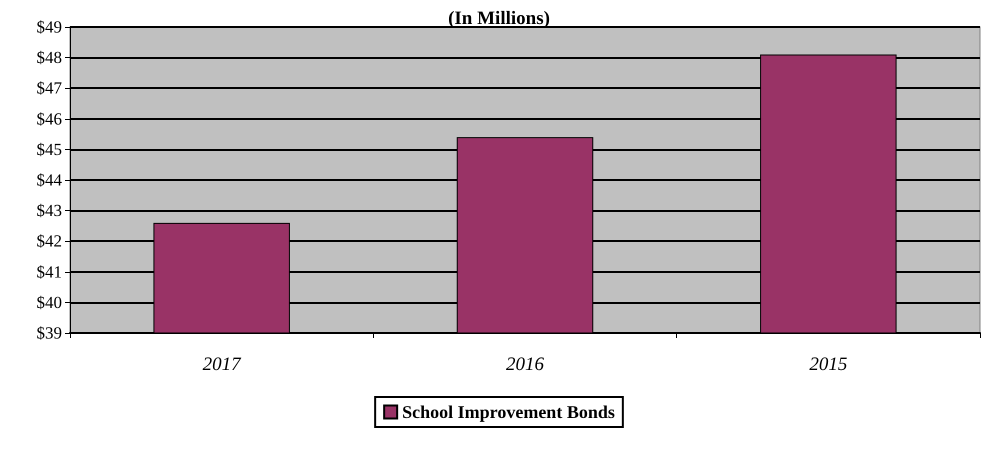 The image size is (998, 449). What do you see at coordinates (49, 180) in the screenshot?
I see `y-tick-label: $44` at bounding box center [49, 180].